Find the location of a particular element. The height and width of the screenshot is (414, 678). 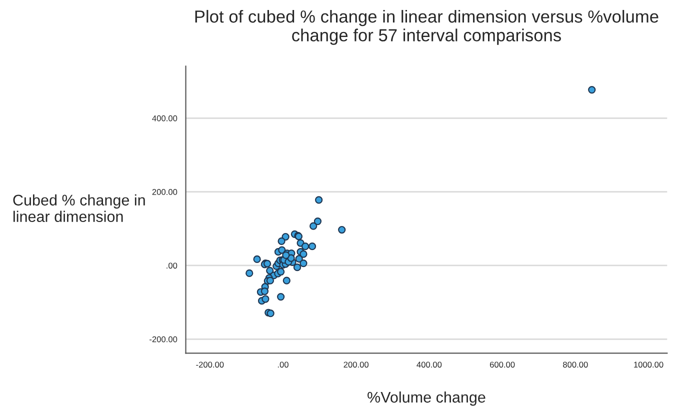

x-tick-label: 600.00 is located at coordinates (502, 365).